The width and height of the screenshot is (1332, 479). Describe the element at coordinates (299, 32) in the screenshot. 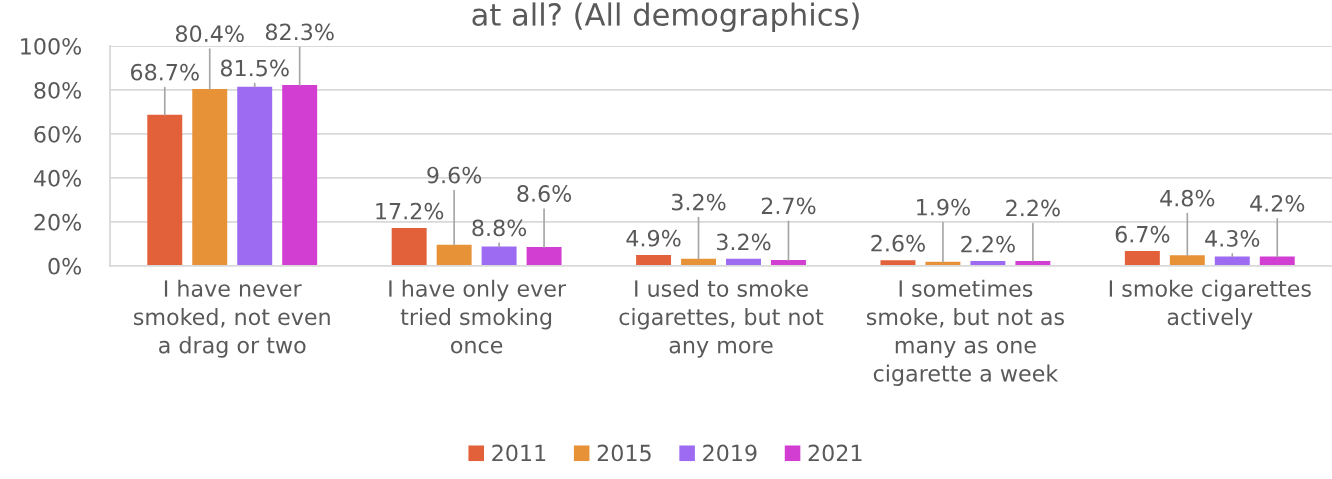

I see `data-label: 82.3%` at that location.